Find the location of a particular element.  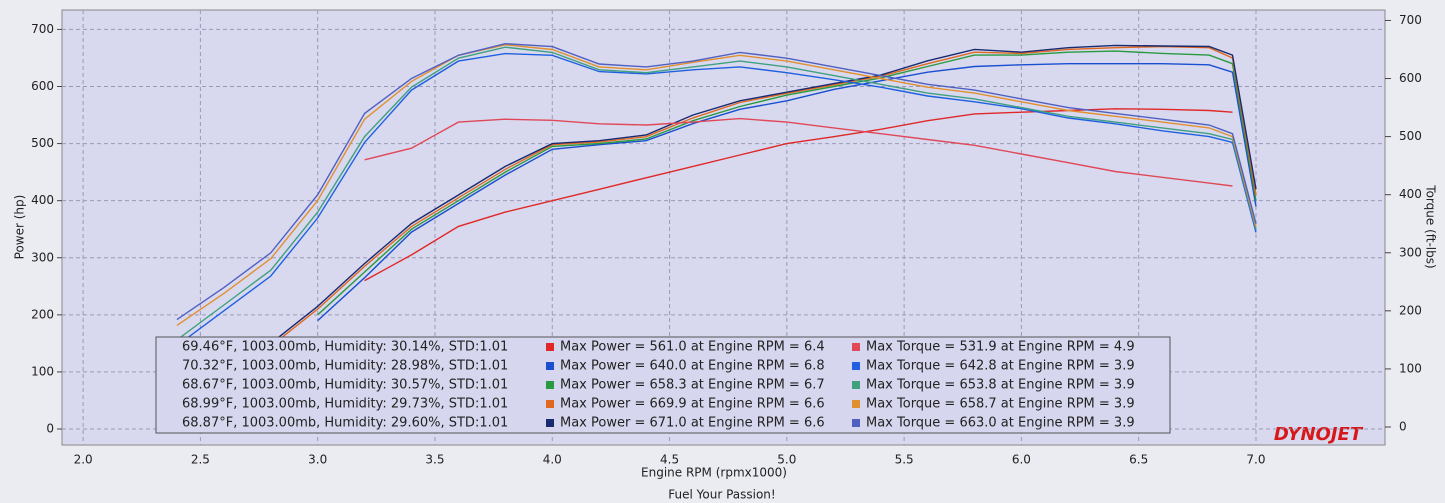

legend-entry: Max Torque = 663.0 at Engine RPM = 3.9 is located at coordinates (1000, 423).